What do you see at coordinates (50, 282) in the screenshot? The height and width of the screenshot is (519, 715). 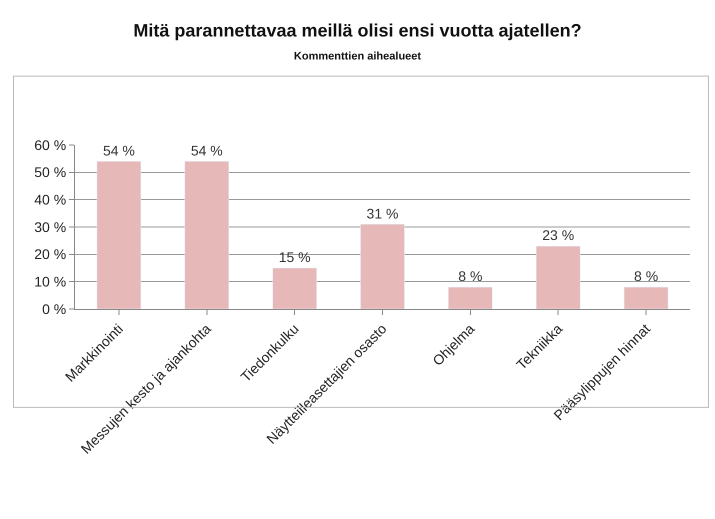 I see `y-tick-label: 10 %` at bounding box center [50, 282].